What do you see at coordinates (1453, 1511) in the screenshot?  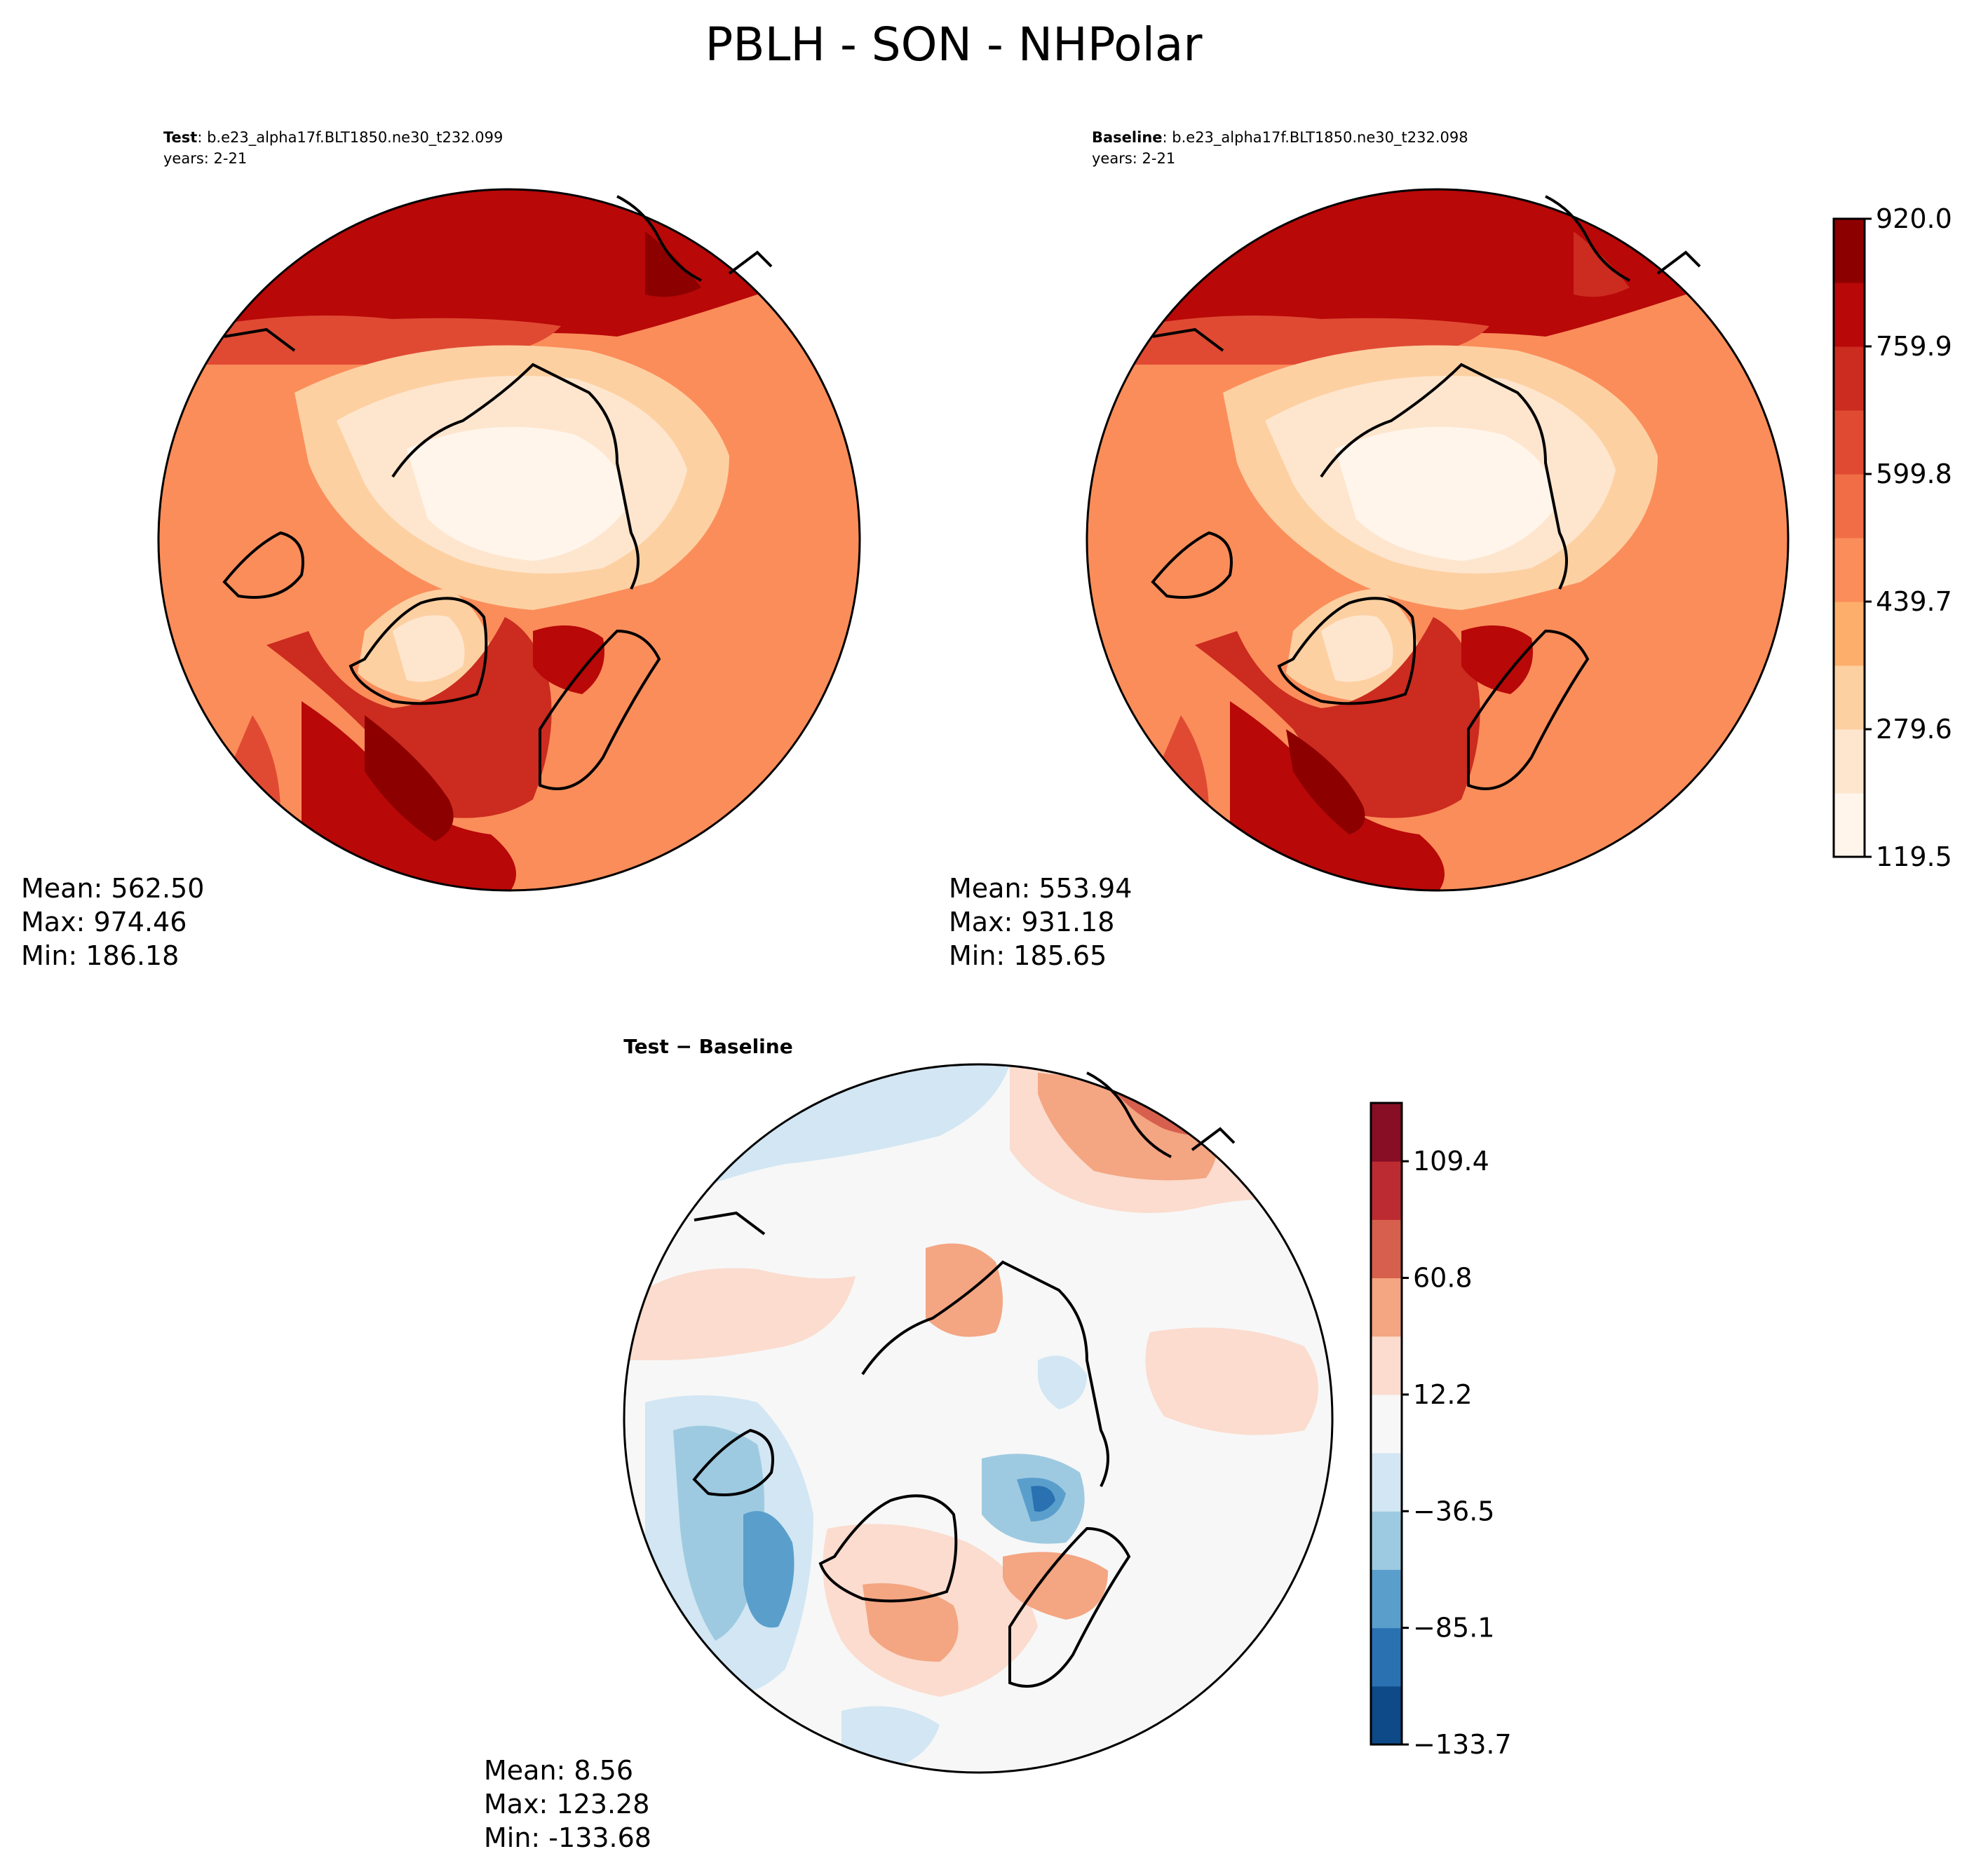 I see `difference-colorbar-tick-label: −36.5` at bounding box center [1453, 1511].